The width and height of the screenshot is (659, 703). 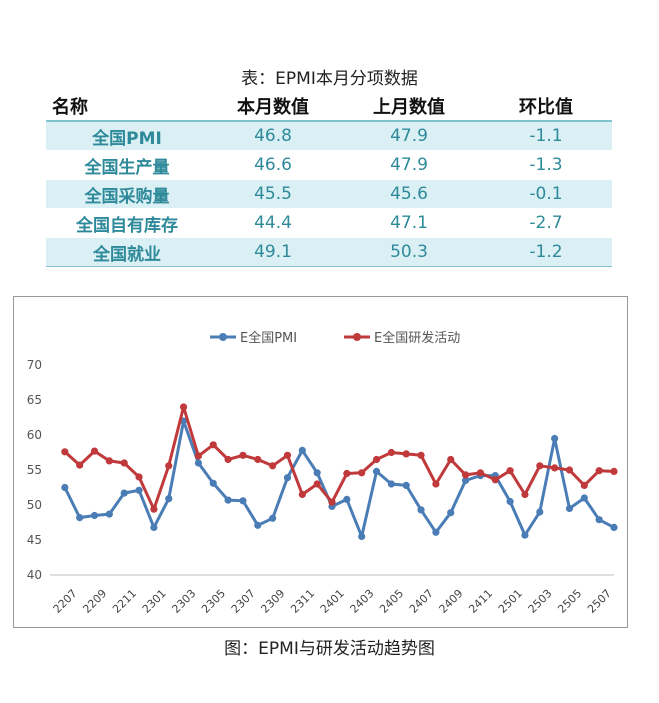 What do you see at coordinates (273, 136) in the screenshot?
I see `row-current: 46.8` at bounding box center [273, 136].